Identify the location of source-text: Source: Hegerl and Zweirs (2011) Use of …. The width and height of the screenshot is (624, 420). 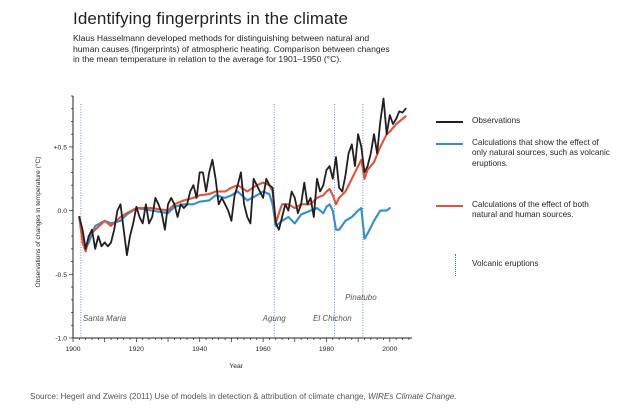
(199, 396).